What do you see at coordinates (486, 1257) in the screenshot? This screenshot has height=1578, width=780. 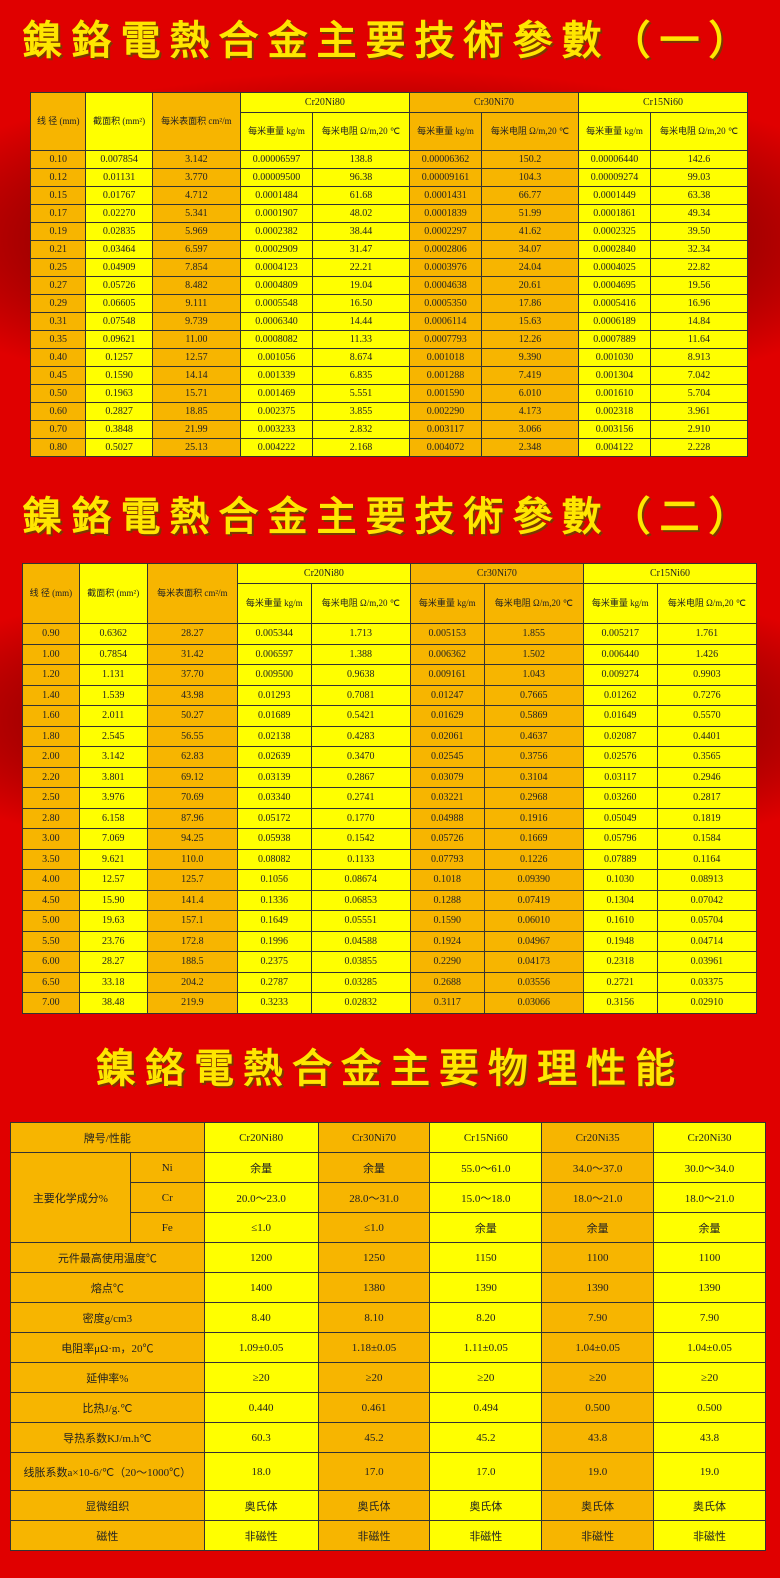 I see `table-cell: 1150` at bounding box center [486, 1257].